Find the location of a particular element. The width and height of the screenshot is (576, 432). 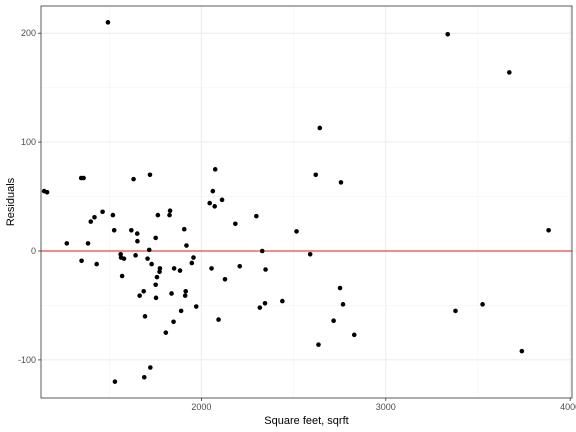

x-axis-title: Square feet, sqrft is located at coordinates (306, 421).